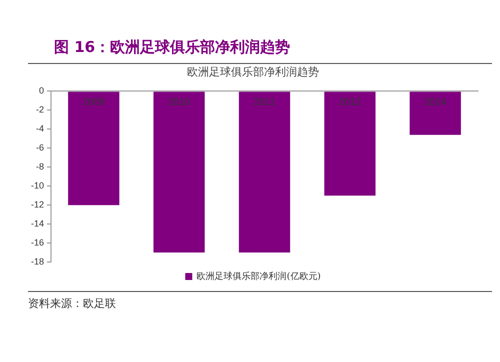  I want to click on y-tick-label: -16, so click(37, 243).